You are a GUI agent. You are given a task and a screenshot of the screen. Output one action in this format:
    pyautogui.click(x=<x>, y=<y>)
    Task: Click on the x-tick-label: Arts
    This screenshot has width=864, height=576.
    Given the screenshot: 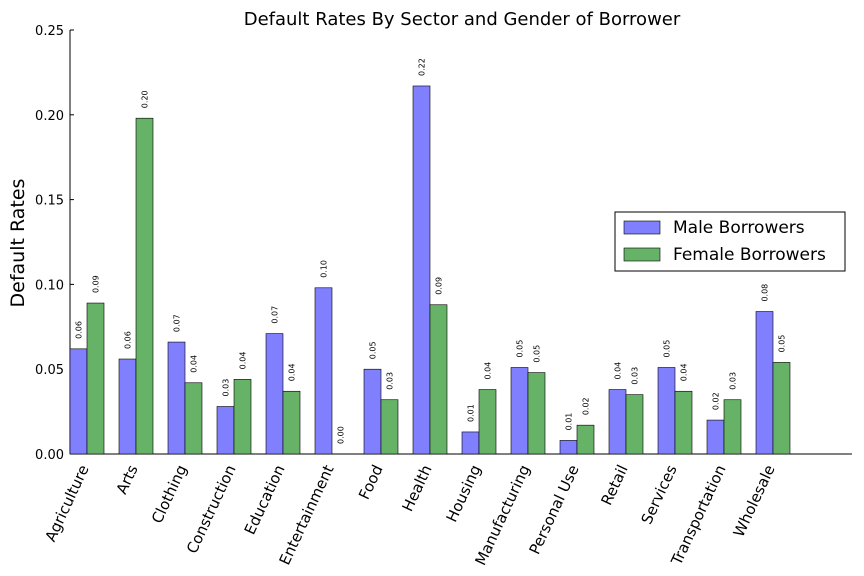 What is the action you would take?
    pyautogui.click(x=127, y=479)
    